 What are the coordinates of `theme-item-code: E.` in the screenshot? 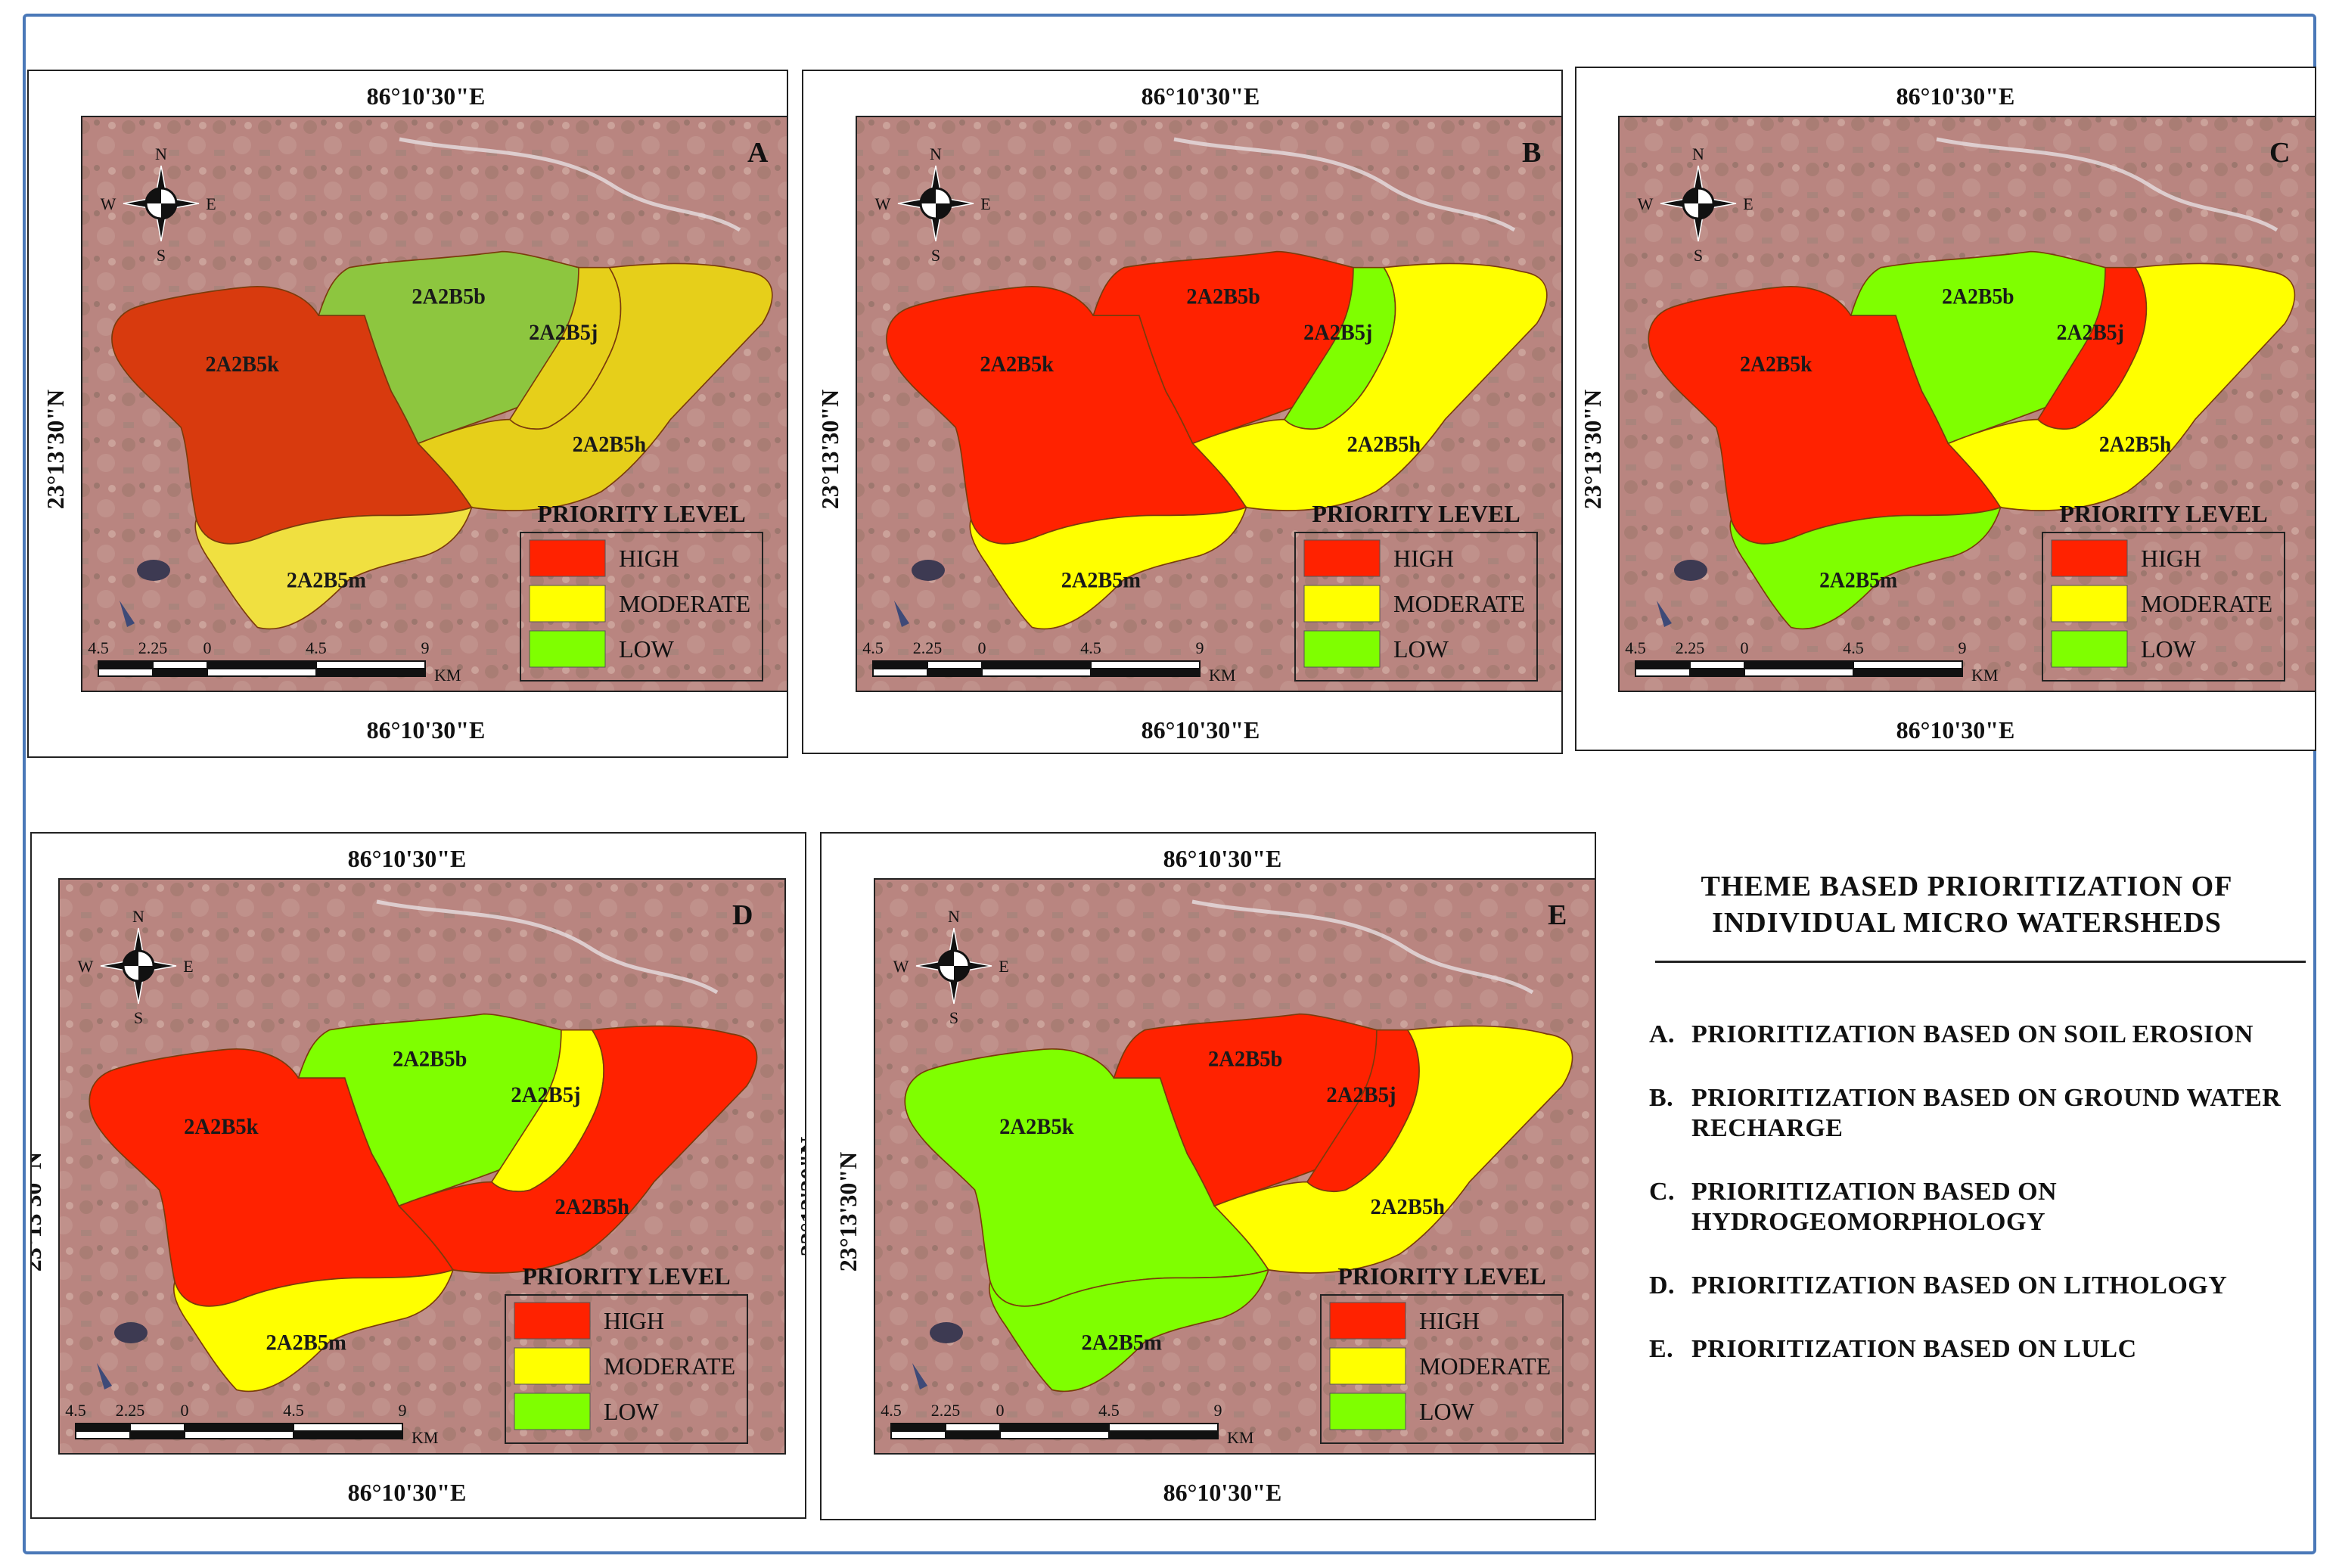 It's located at (1661, 1349).